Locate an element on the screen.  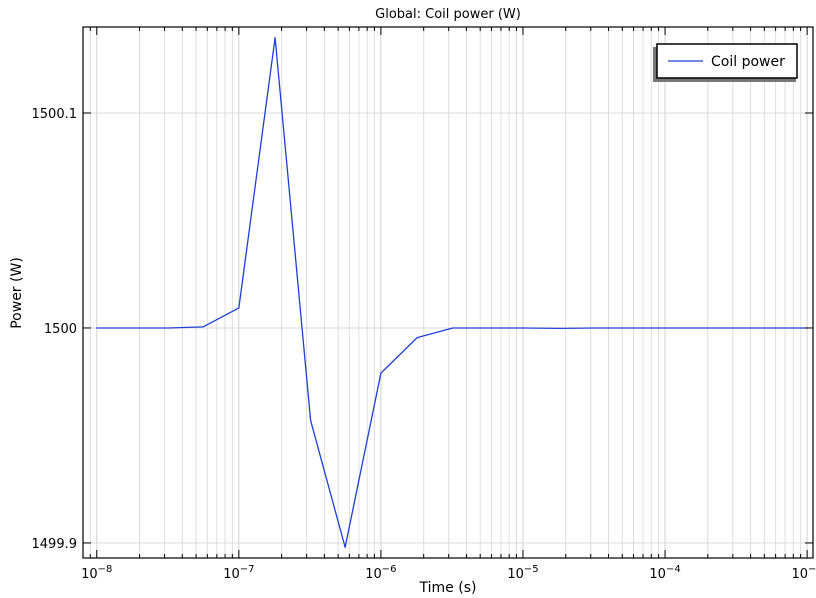
legend: Coil power is located at coordinates (725, 62).